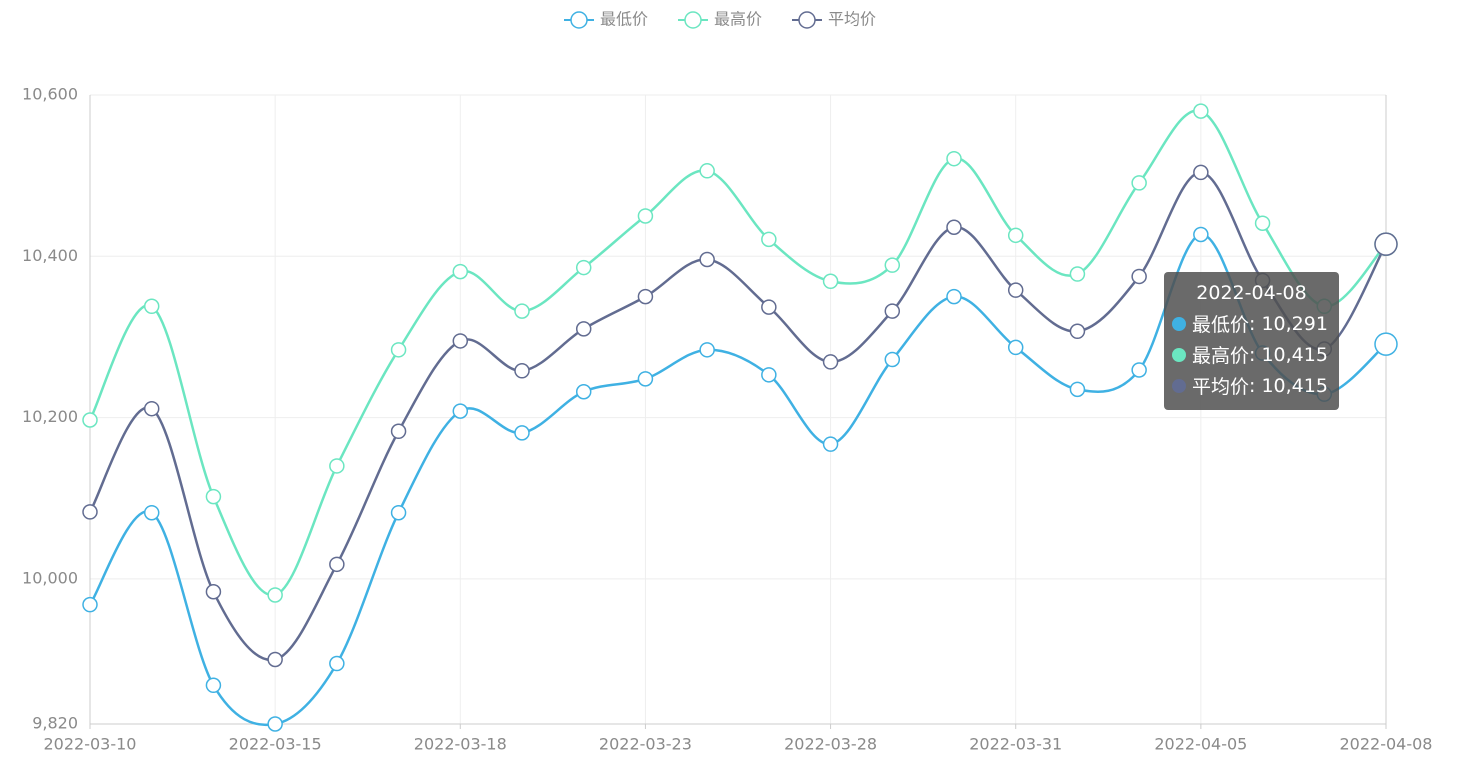 The image size is (1469, 760). What do you see at coordinates (1386, 744) in the screenshot?
I see `x-tick-label: 2022-04-08` at bounding box center [1386, 744].